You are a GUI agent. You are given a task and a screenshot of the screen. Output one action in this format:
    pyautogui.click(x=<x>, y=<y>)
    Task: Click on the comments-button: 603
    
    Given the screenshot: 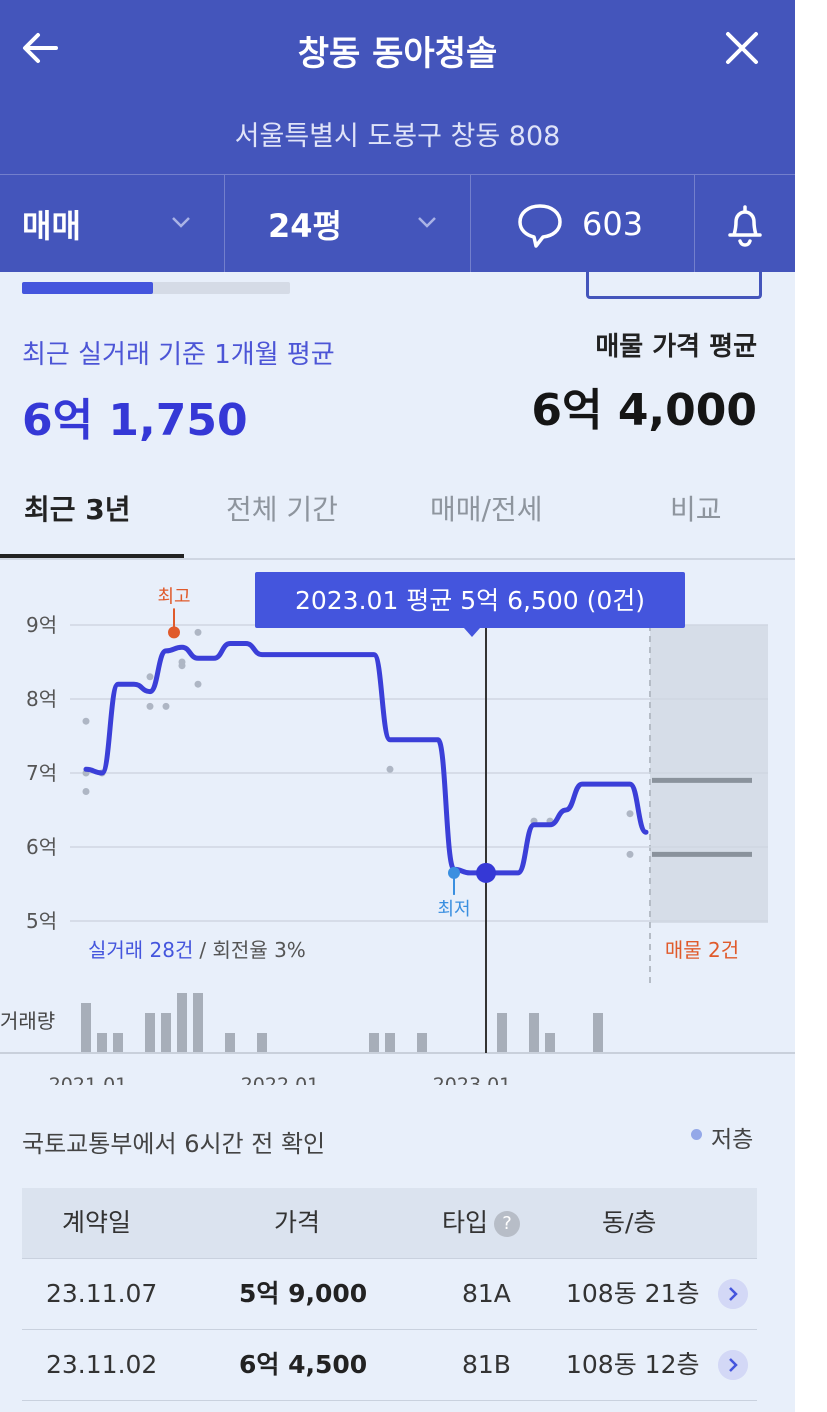 What is the action you would take?
    pyautogui.click(x=601, y=224)
    